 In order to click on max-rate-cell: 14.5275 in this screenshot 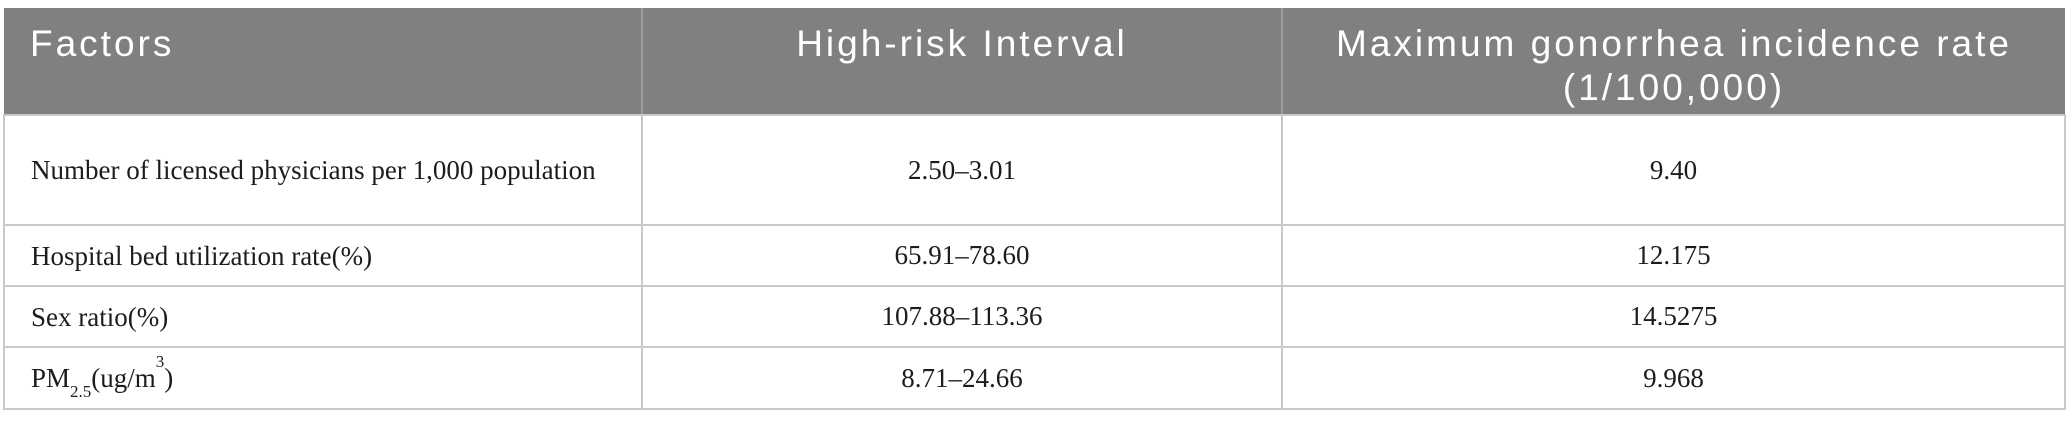, I will do `click(1673, 316)`.